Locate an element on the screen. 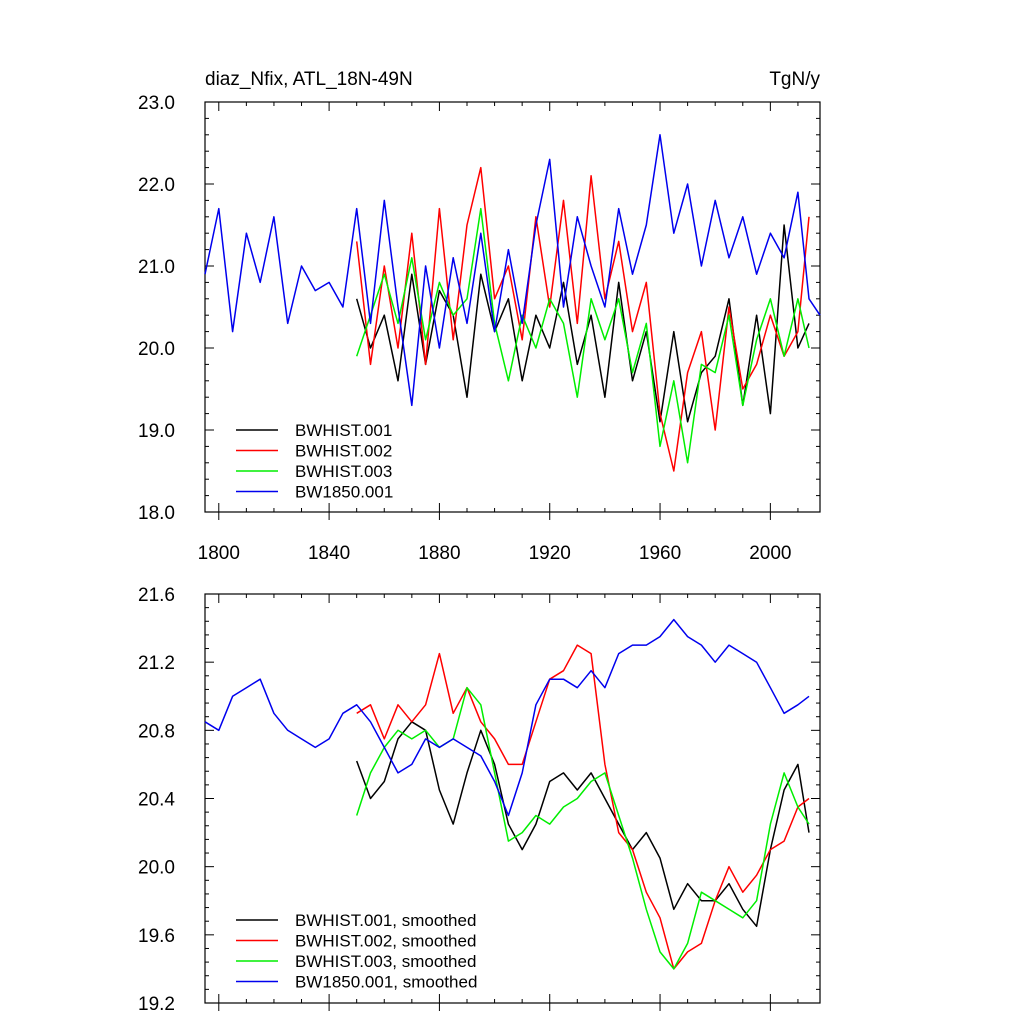 Image resolution: width=1024 pixels, height=1029 pixels. x-tick-label: 1880 is located at coordinates (439, 553).